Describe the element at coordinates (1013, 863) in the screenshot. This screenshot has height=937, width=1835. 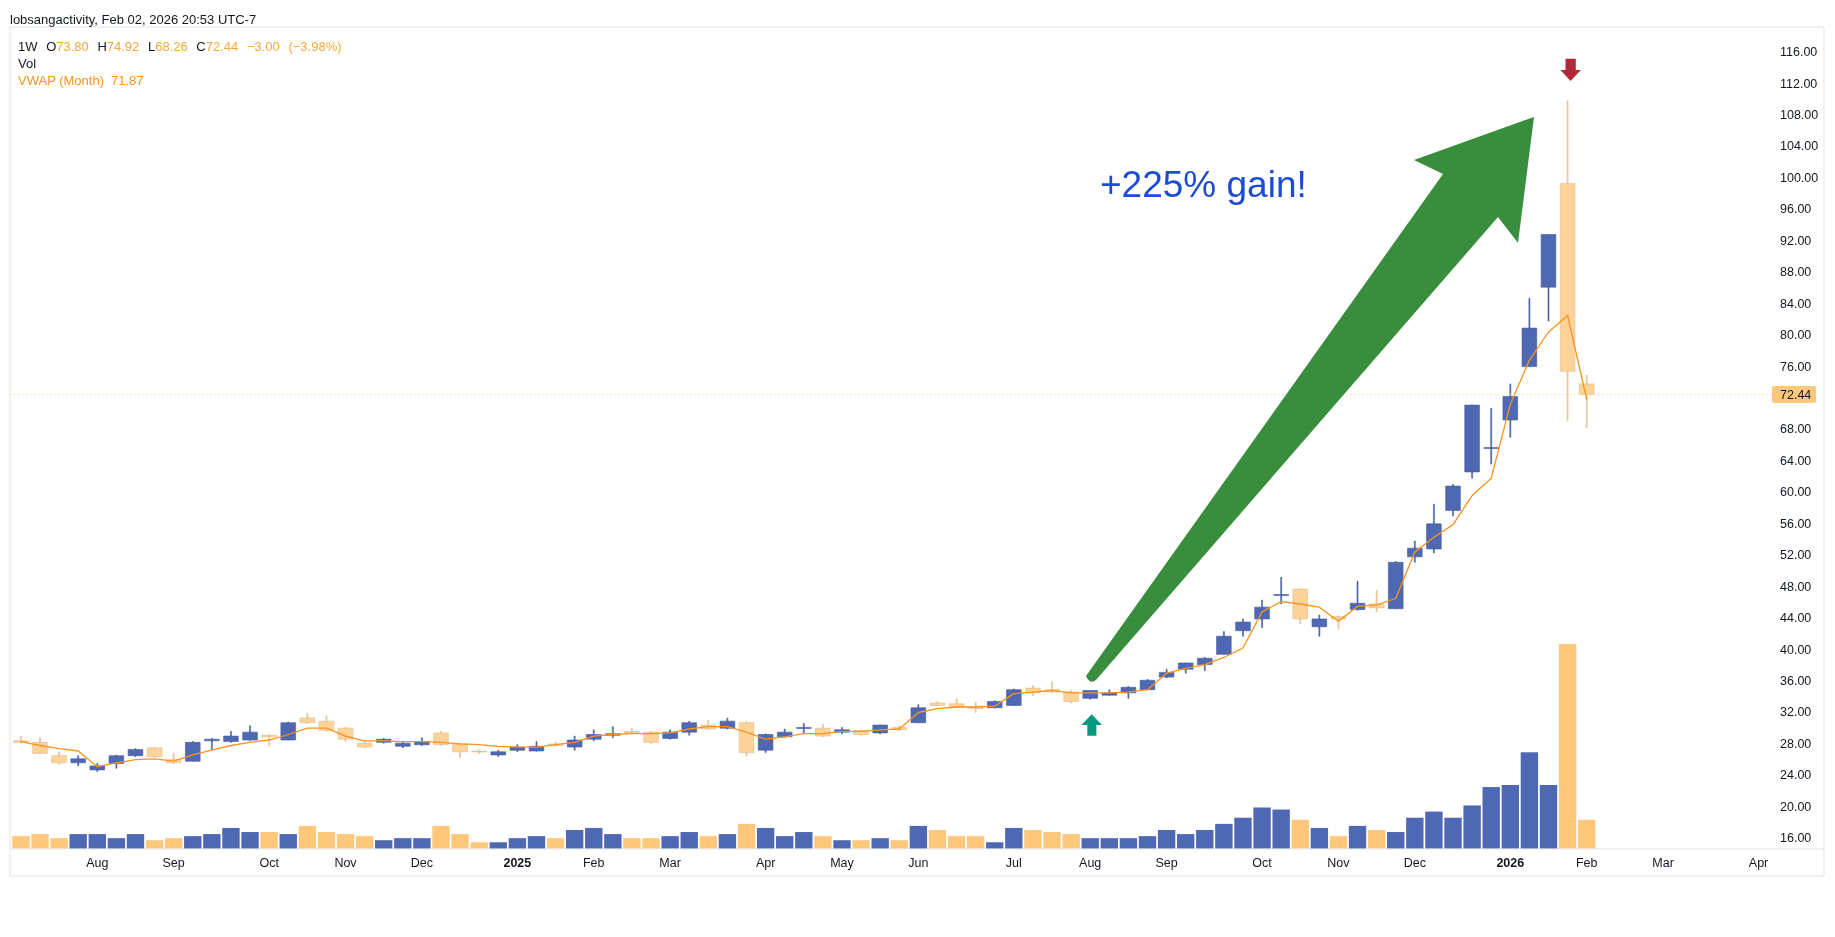
I see `x-tick-label: Jul` at that location.